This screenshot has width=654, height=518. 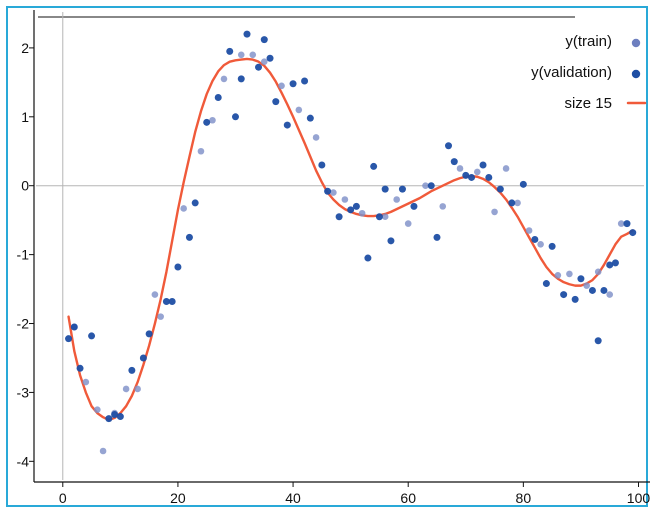 I want to click on x-tick-label: 100, so click(x=639, y=498).